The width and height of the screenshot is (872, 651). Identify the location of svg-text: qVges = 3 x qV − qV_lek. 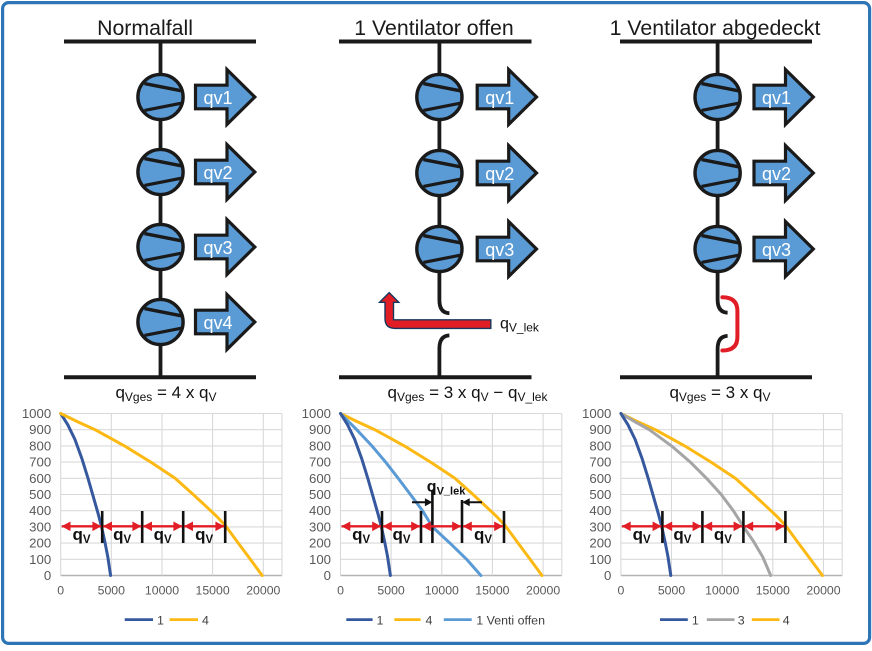
(468, 393).